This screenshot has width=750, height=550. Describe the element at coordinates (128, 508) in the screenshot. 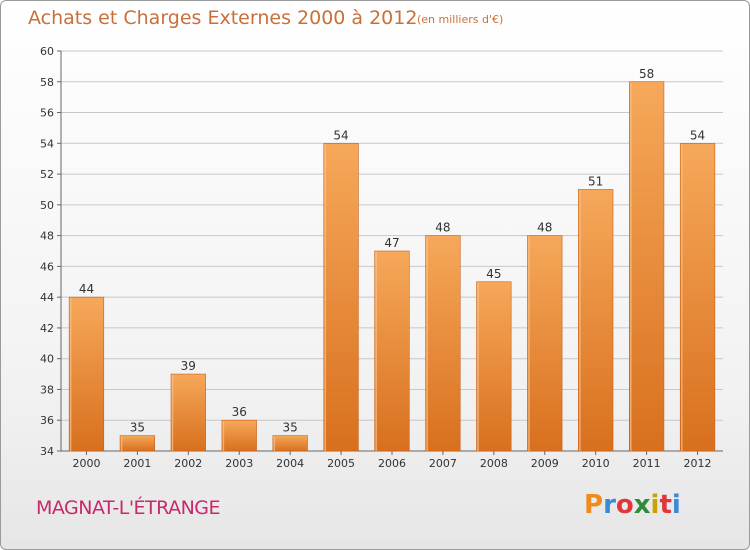

I see `commune-name: MAGNAT-L'ÉTRANGE` at that location.